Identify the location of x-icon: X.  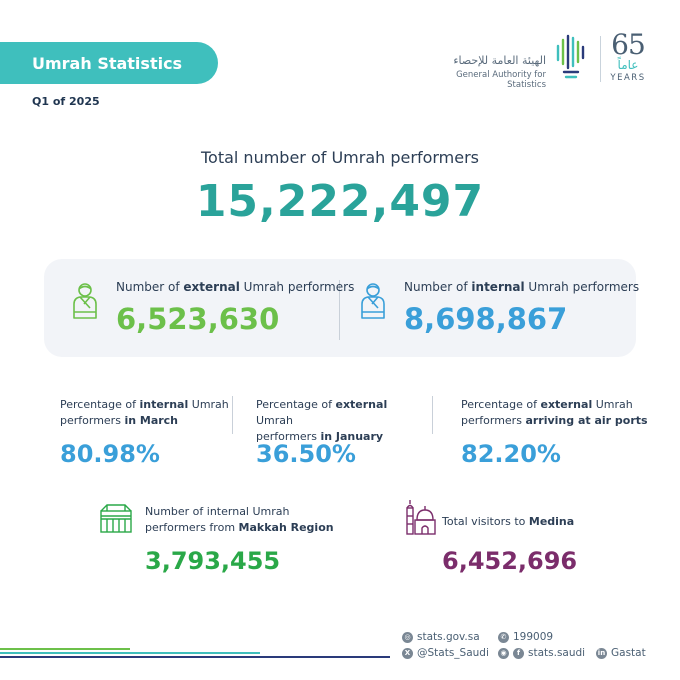
(407, 653).